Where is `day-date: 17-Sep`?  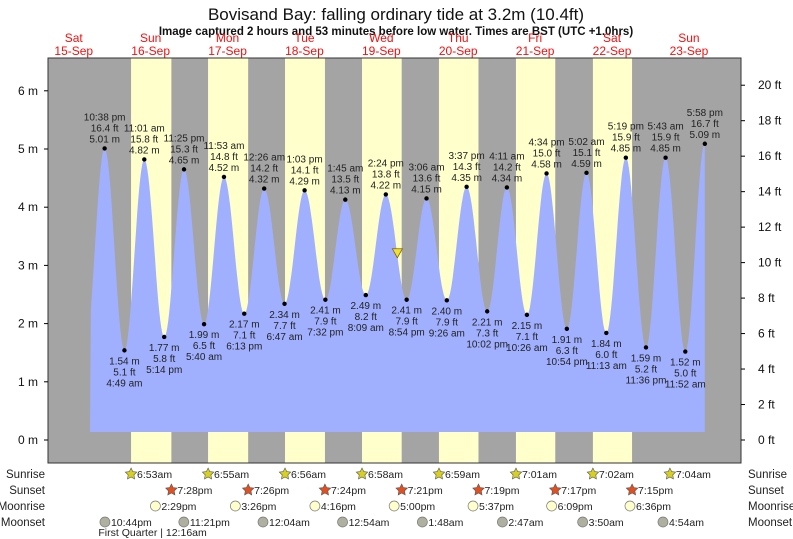
day-date: 17-Sep is located at coordinates (227, 51).